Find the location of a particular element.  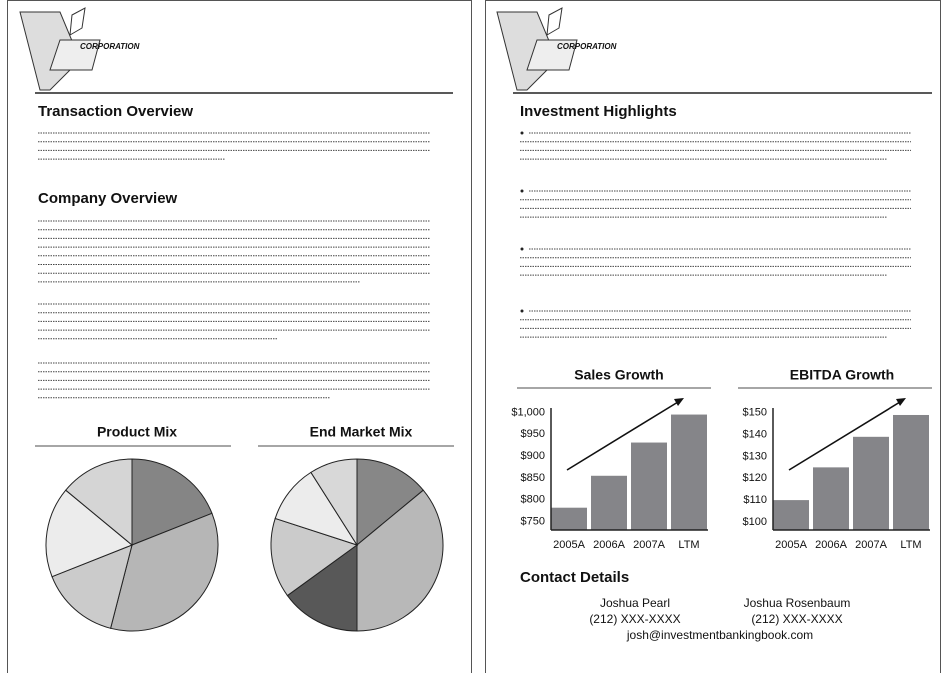

y-tick-label: $800 is located at coordinates (533, 500).